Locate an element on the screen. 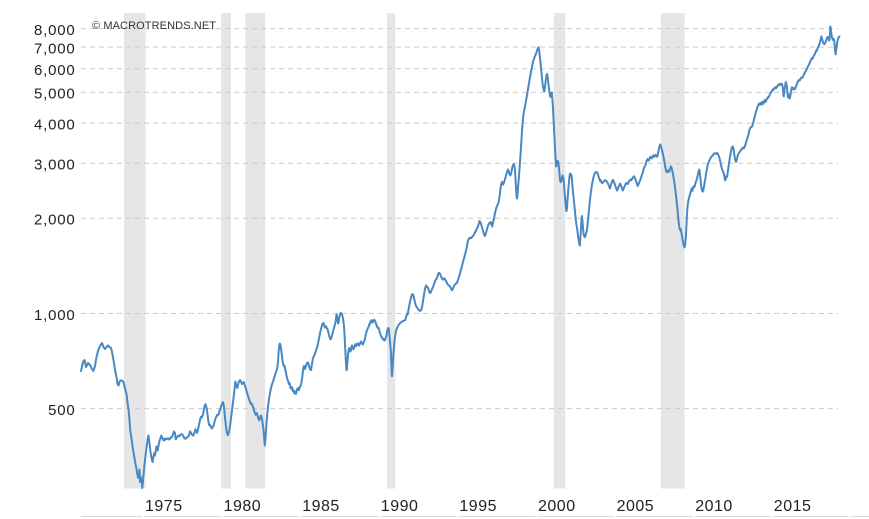  svg-text: 2,000 is located at coordinates (55, 220).